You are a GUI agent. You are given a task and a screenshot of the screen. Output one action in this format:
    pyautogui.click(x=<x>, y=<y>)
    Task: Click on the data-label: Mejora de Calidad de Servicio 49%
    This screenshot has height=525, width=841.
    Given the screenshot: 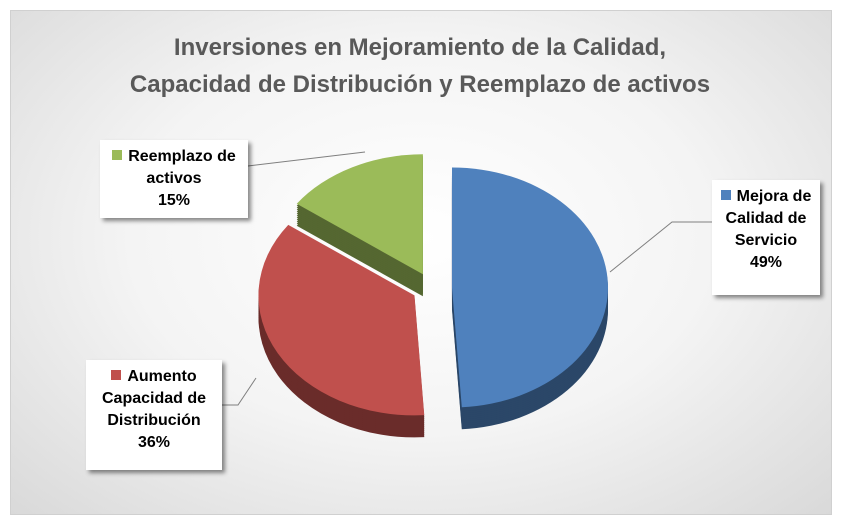 What is the action you would take?
    pyautogui.click(x=766, y=237)
    